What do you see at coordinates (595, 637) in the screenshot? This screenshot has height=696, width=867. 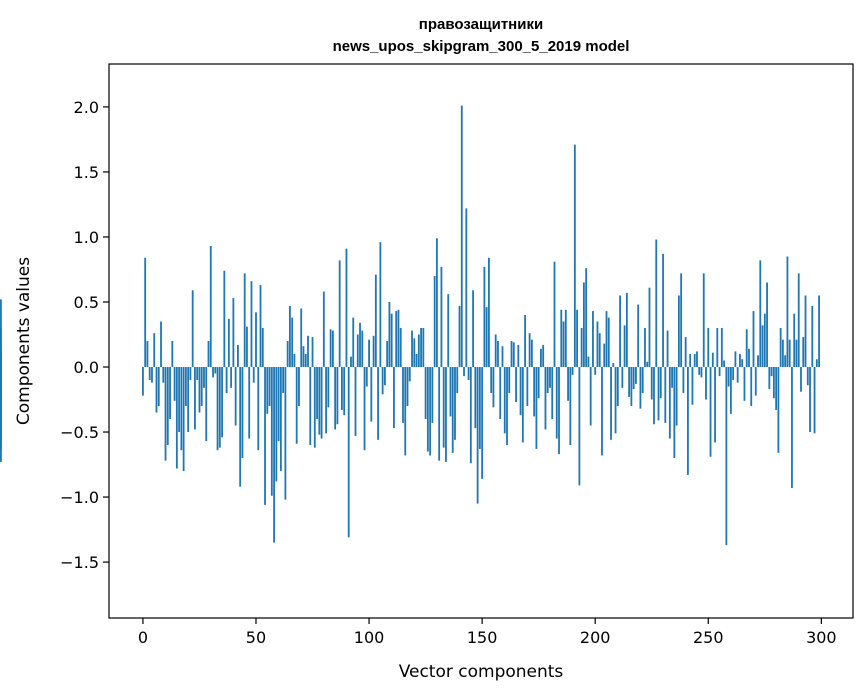 I see `x-tick-label-200: 200` at bounding box center [595, 637].